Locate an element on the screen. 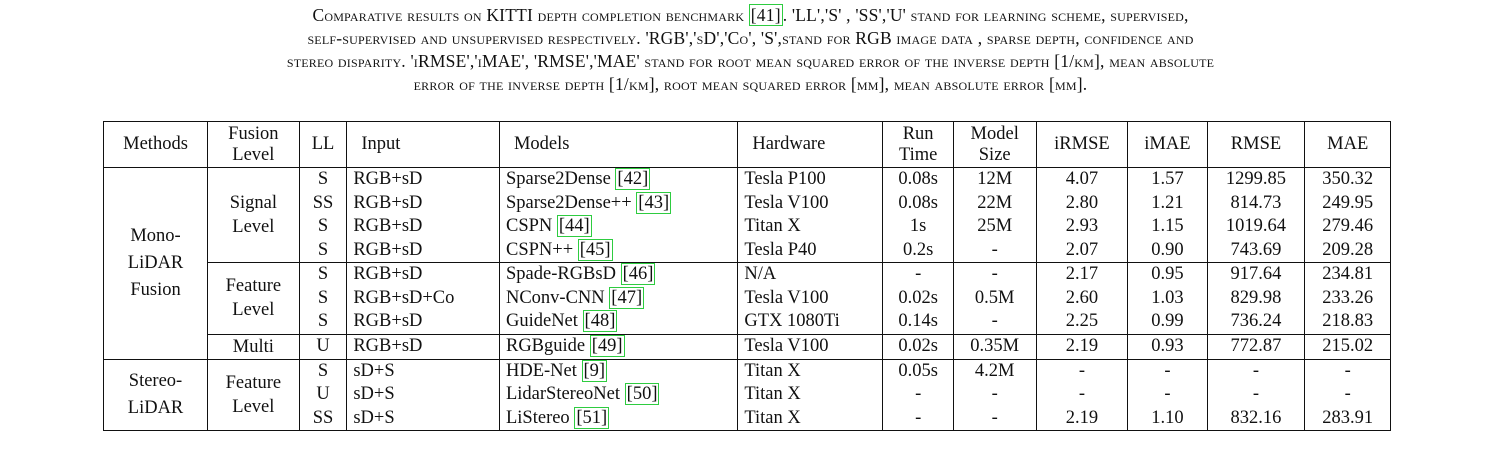 The image size is (1501, 460). rmse-cell: 829.98 is located at coordinates (1256, 298).